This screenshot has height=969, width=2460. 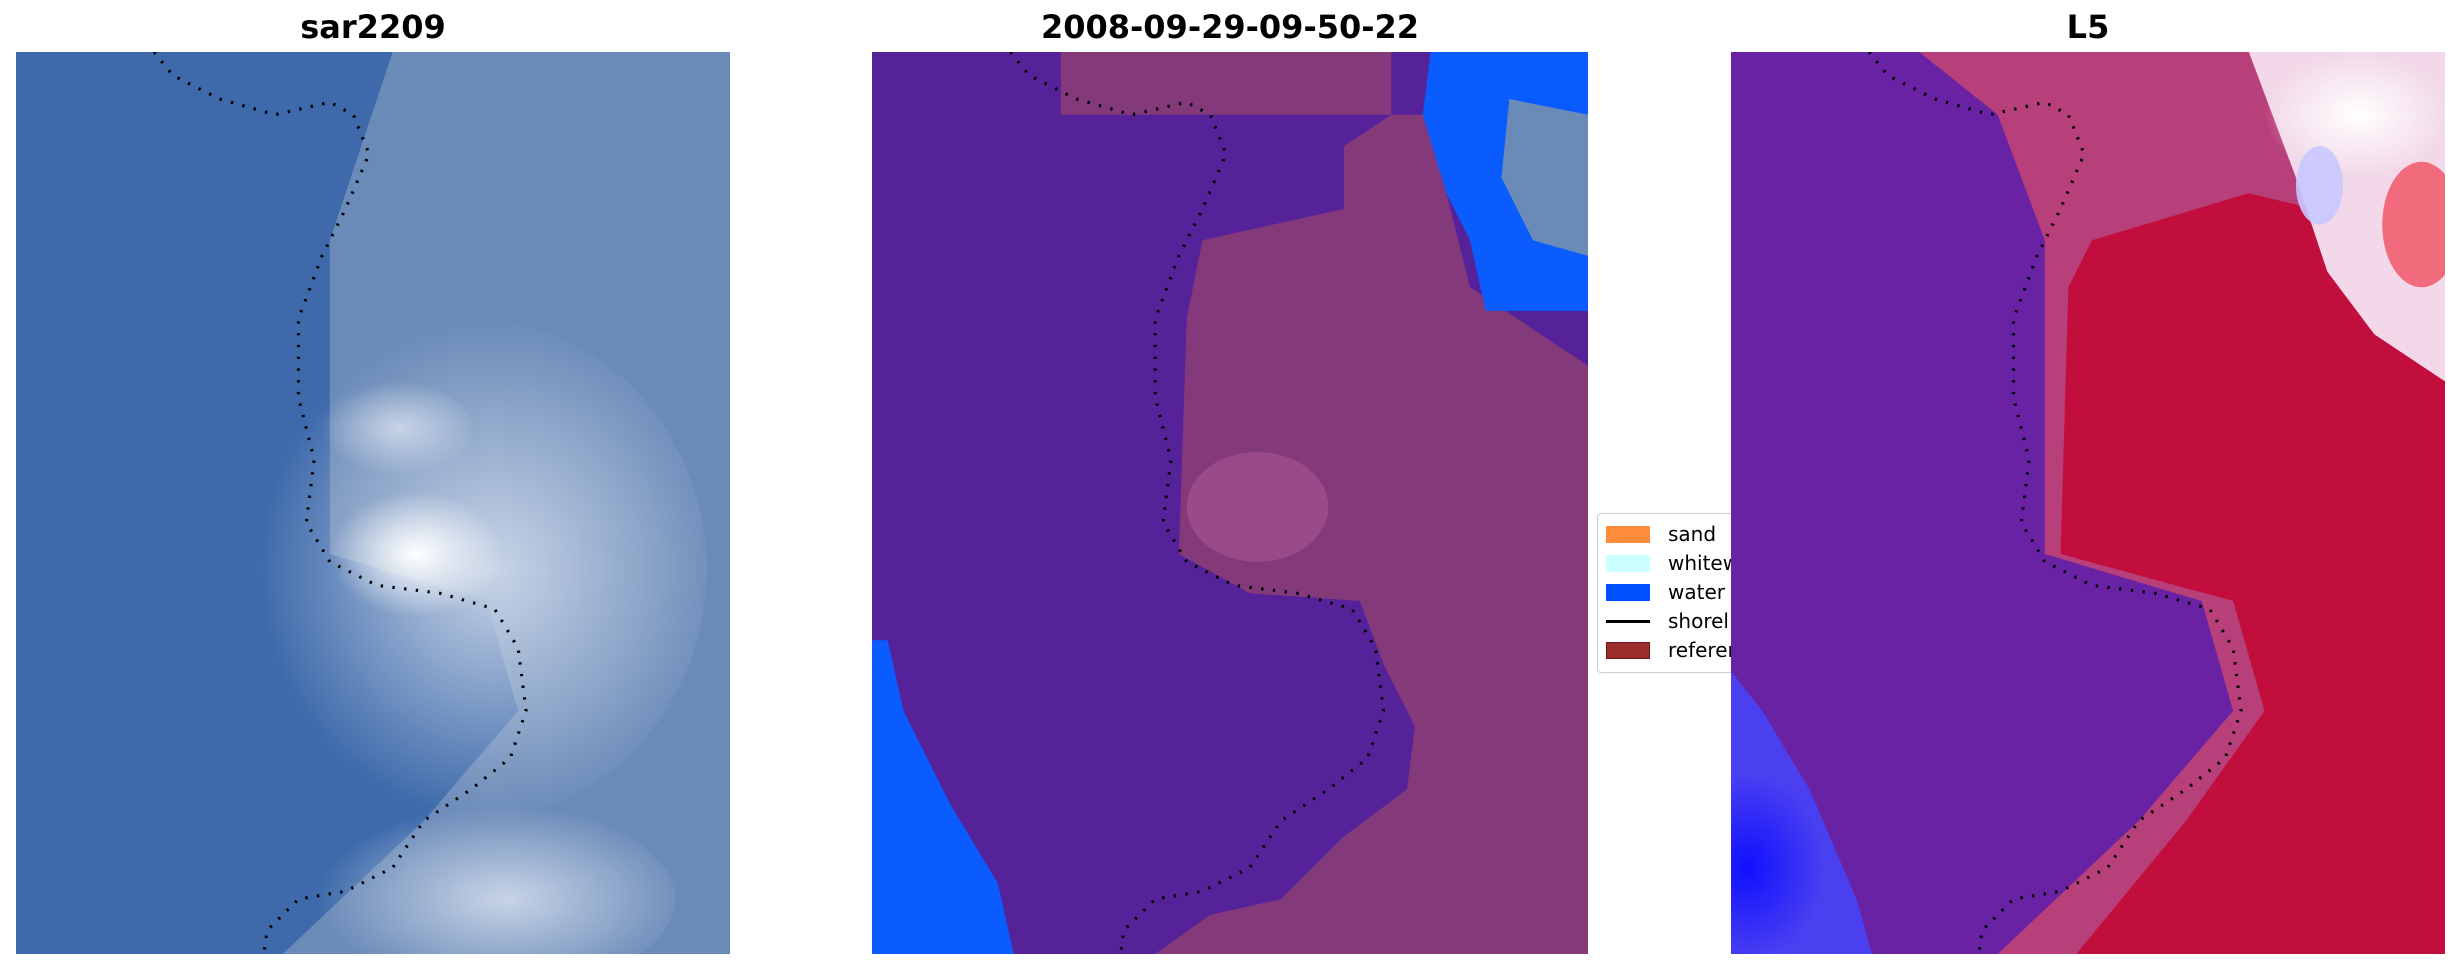 What do you see at coordinates (373, 27) in the screenshot?
I see `panel-title-sar: sar2209` at bounding box center [373, 27].